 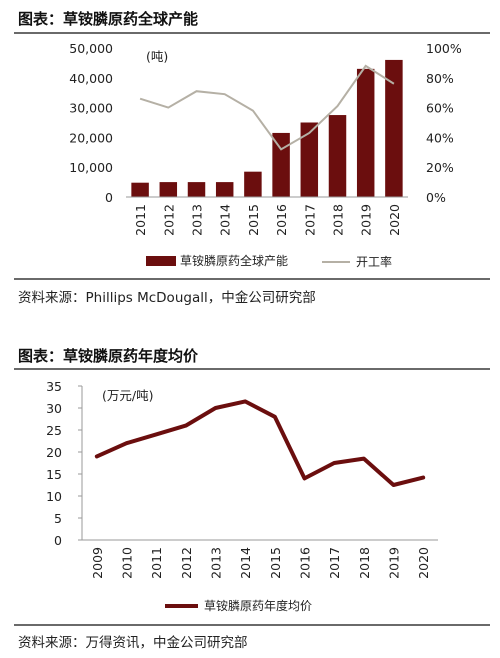 What do you see at coordinates (234, 260) in the screenshot?
I see `legend-label-capacity: 草铵膦原药全球产能` at bounding box center [234, 260].